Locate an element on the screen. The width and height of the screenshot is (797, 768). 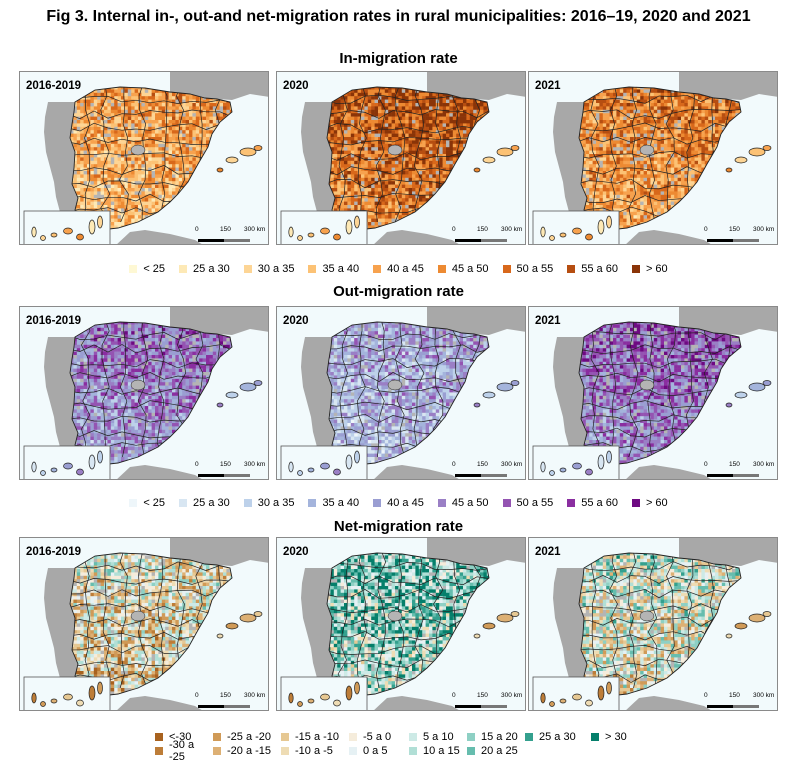
france-land is located at coordinates (219, 86).